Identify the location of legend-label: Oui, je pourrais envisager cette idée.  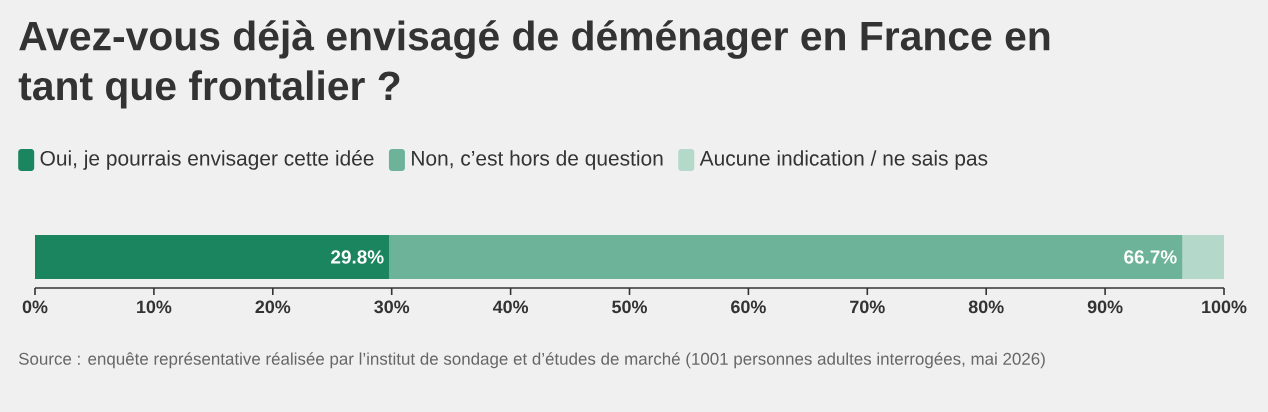
(207, 160).